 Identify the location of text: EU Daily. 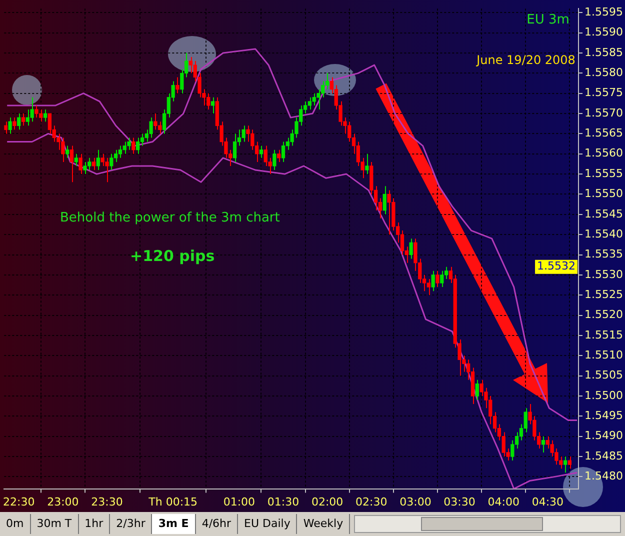
(268, 524).